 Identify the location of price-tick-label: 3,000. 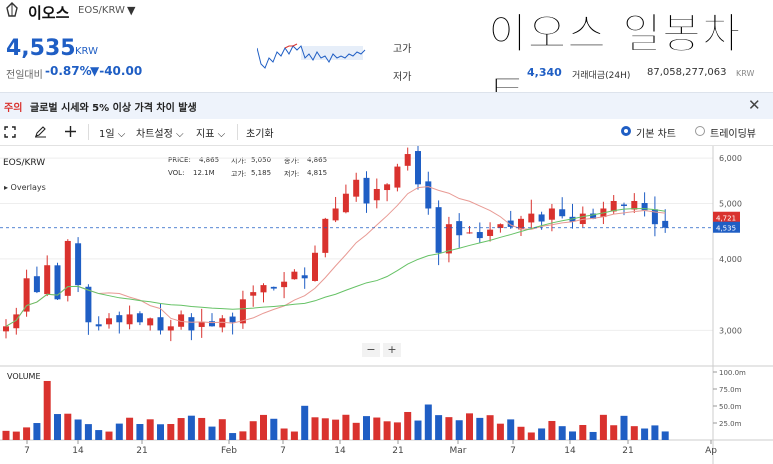
(730, 330).